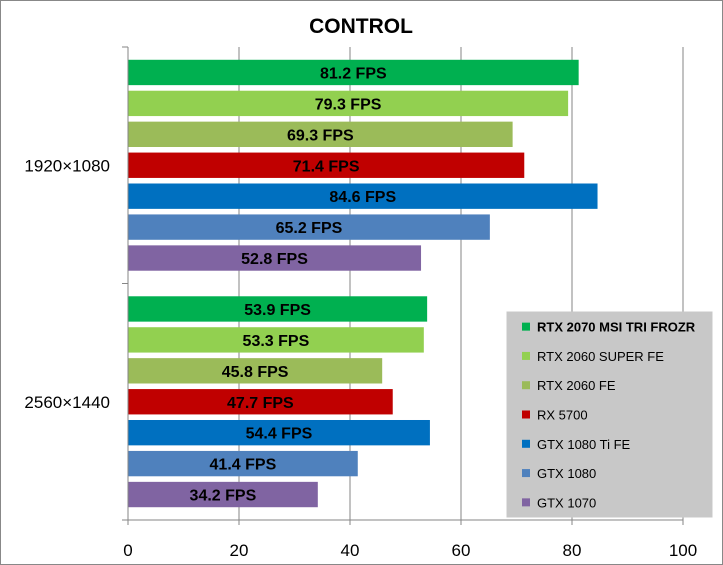  What do you see at coordinates (566, 473) in the screenshot?
I see `legend-label: GTX 1080` at bounding box center [566, 473].